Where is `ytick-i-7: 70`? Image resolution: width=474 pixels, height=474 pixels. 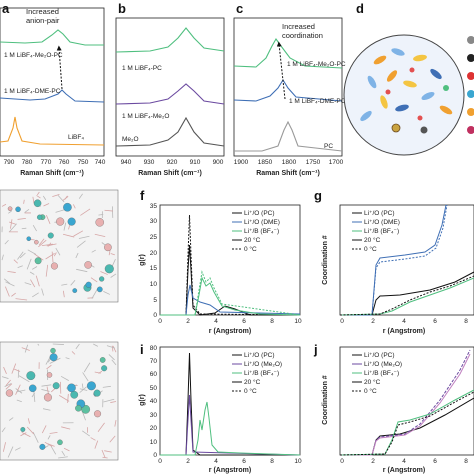 ytick-i-7: 70 is located at coordinates (154, 361).